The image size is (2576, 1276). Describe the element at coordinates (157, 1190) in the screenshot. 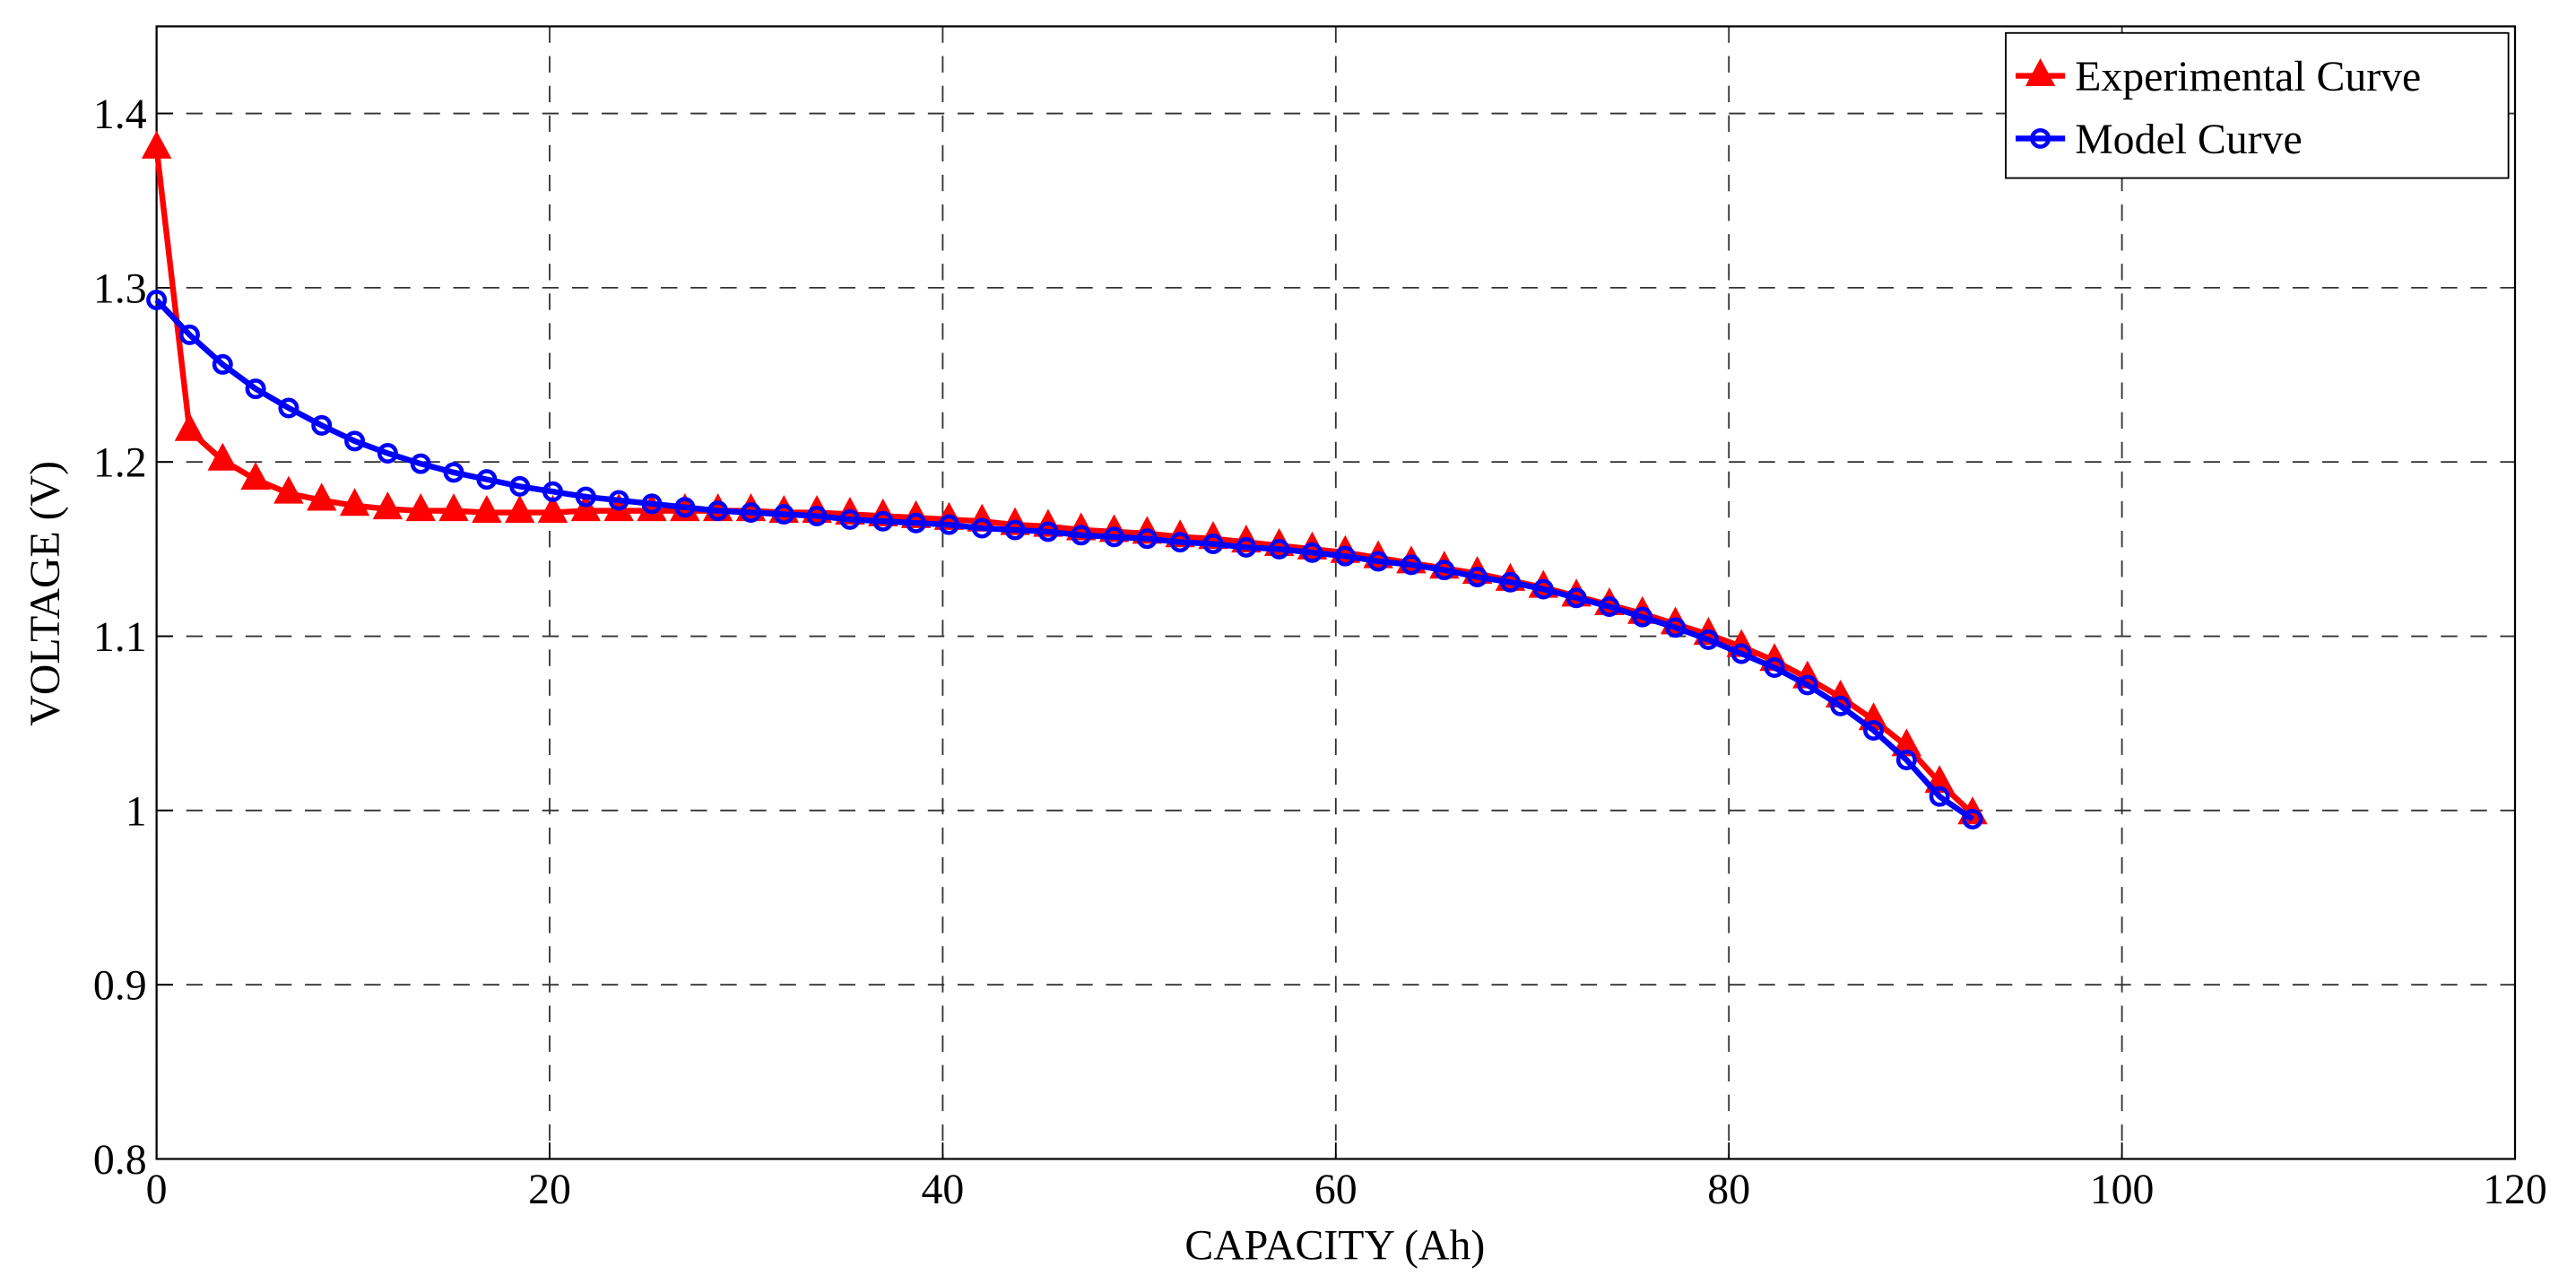

I see `x-tick-label: 0` at that location.